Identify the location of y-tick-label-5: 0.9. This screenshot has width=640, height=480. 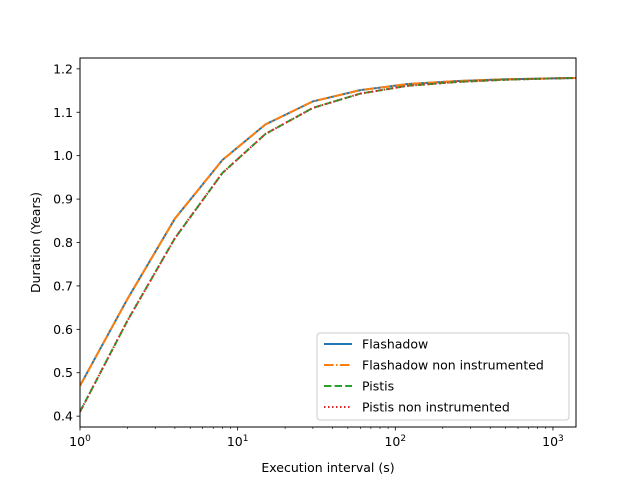
(63, 199).